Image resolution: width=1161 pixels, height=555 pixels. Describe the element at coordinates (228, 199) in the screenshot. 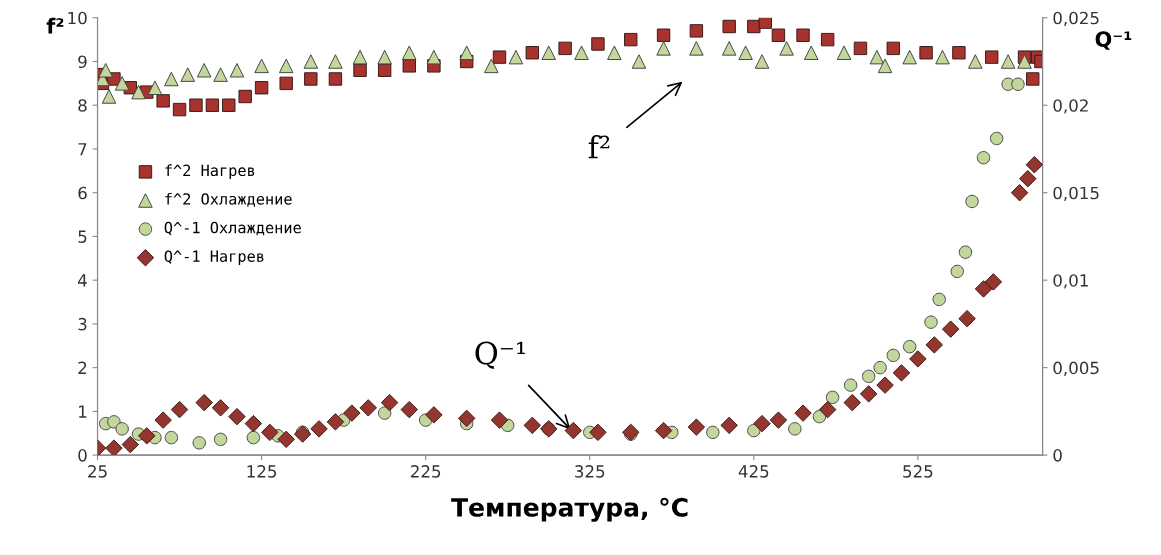

I see `legend-label: f^2 Охлаждение` at that location.